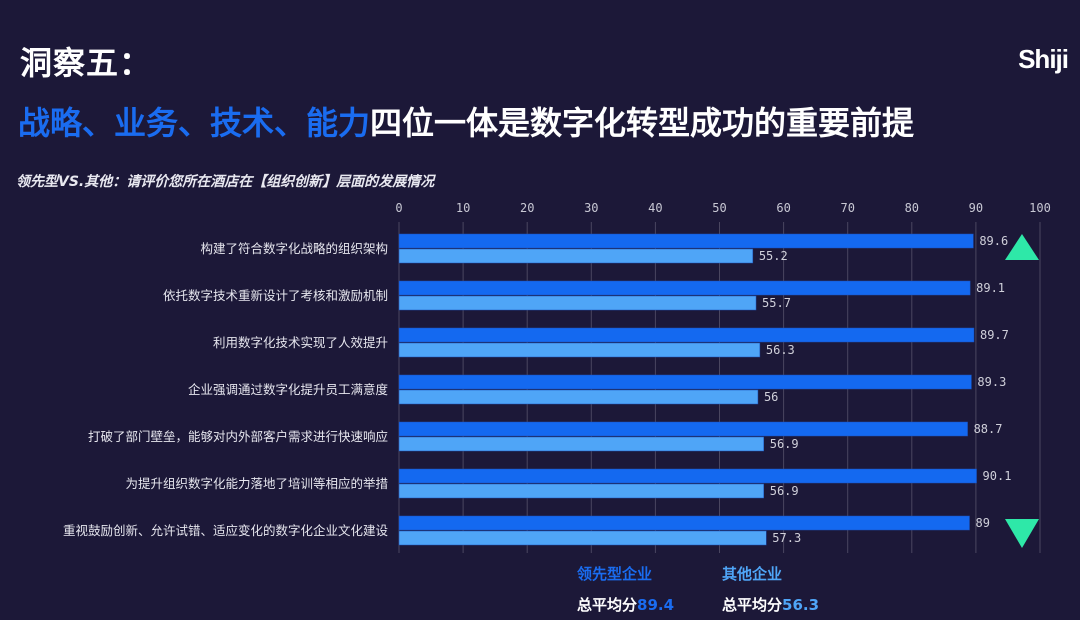  Describe the element at coordinates (398, 208) in the screenshot. I see `x-tick-label: 0` at that location.